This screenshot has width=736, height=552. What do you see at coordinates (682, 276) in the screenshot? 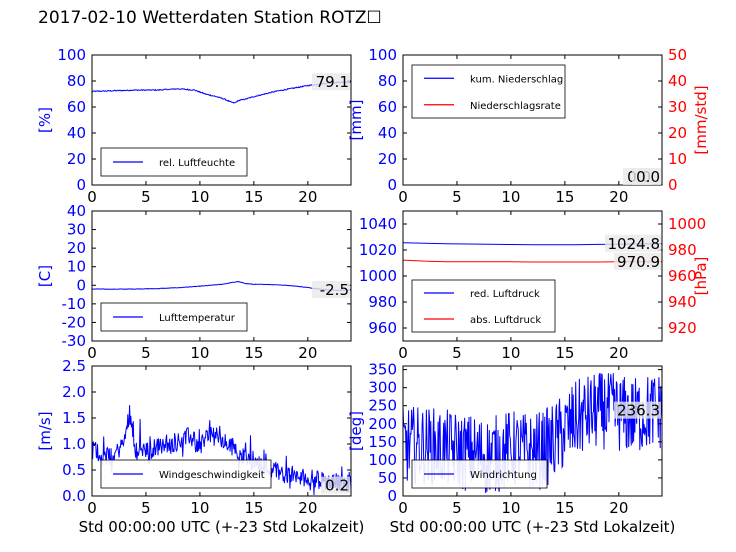
I see `y2-tick-label: 960` at bounding box center [682, 276].